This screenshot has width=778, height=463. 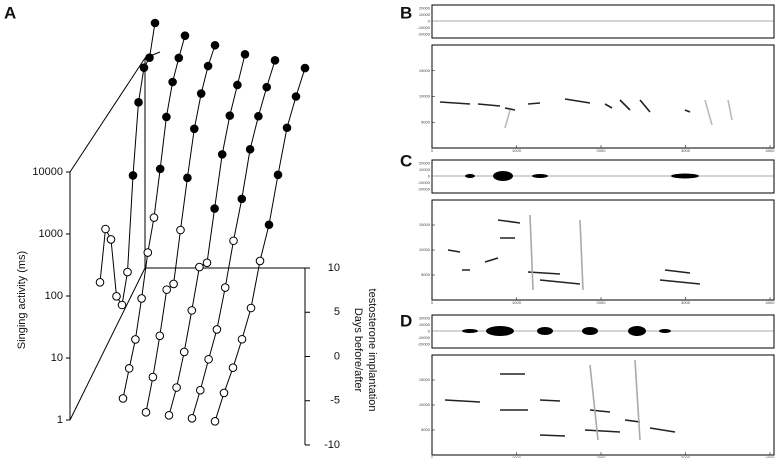 I want to click on waveform, so click(x=580, y=253).